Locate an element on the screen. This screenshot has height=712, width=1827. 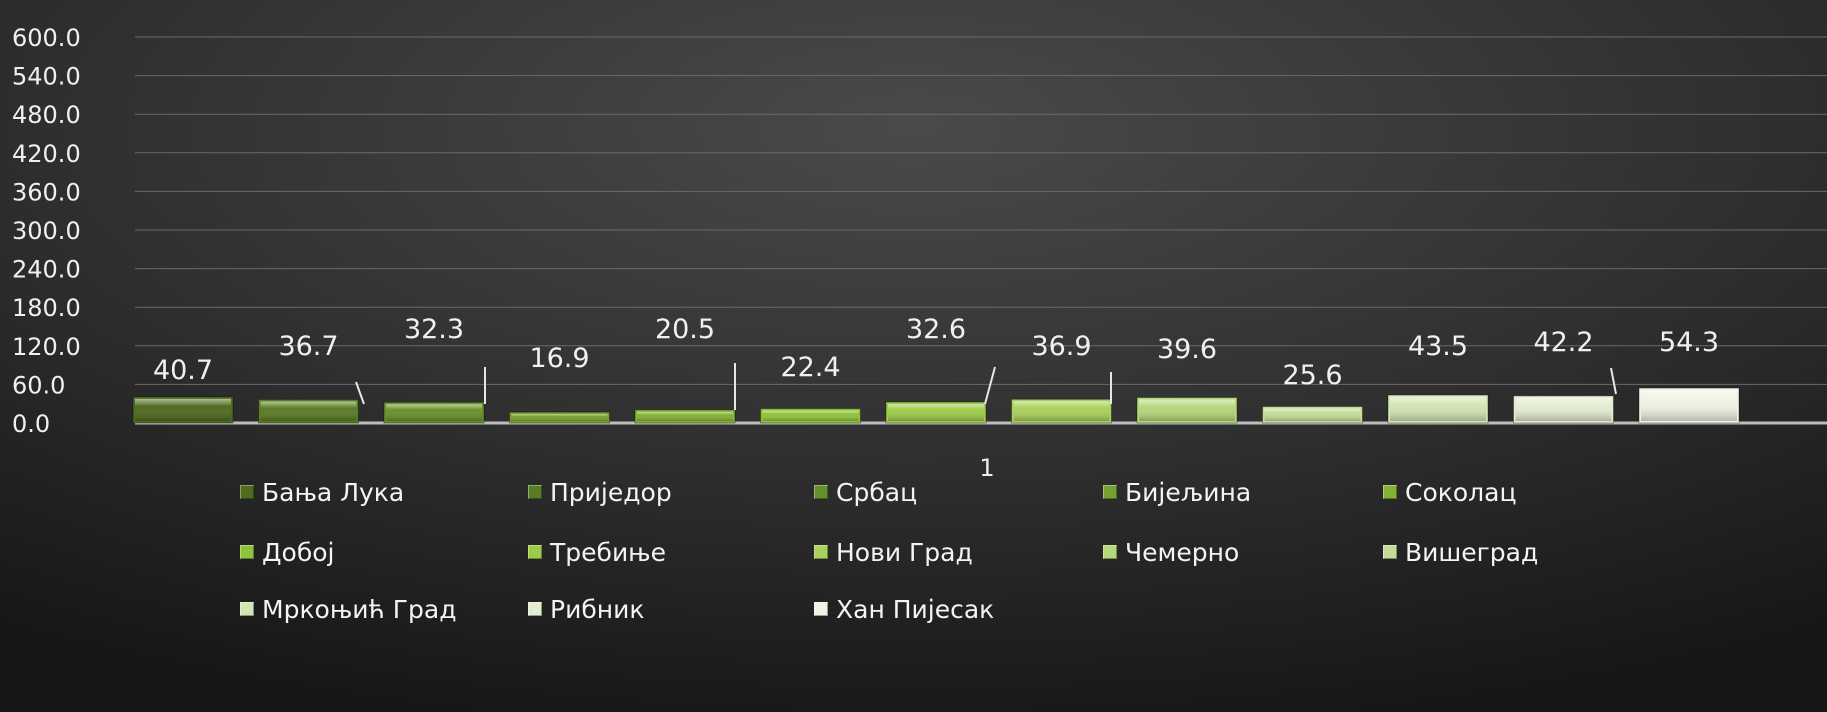
y-tick-label: 360.0 is located at coordinates (46, 192).